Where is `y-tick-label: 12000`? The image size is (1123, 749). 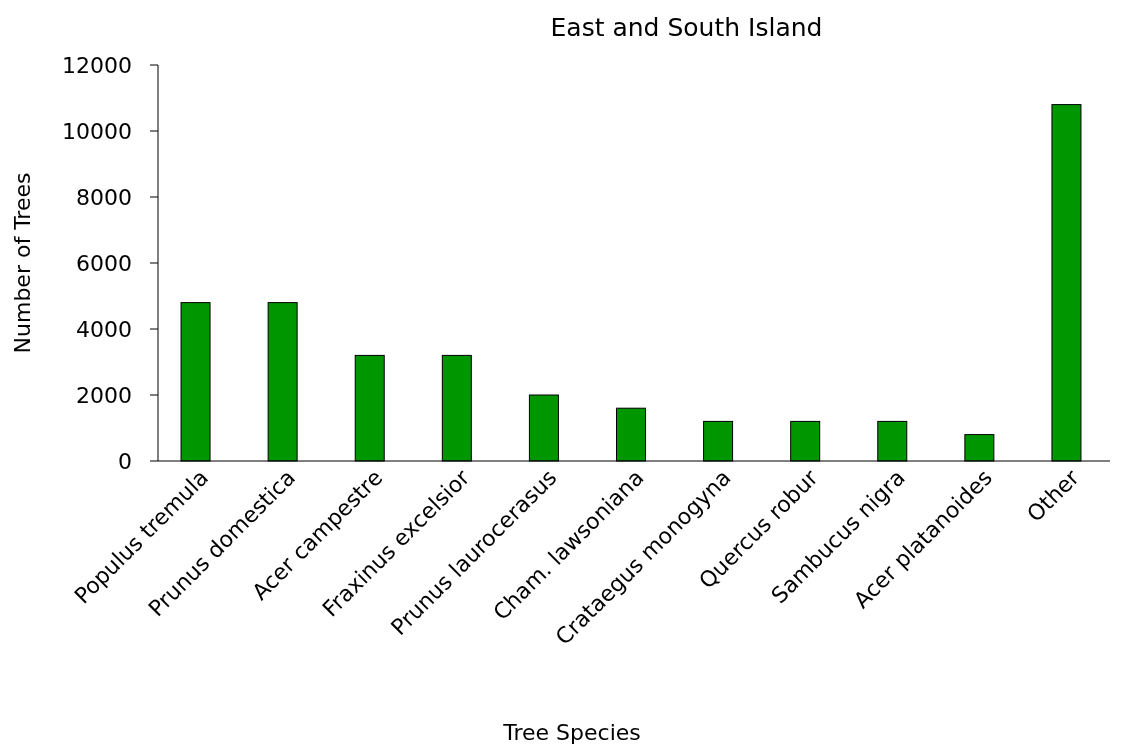
y-tick-label: 12000 is located at coordinates (97, 65).